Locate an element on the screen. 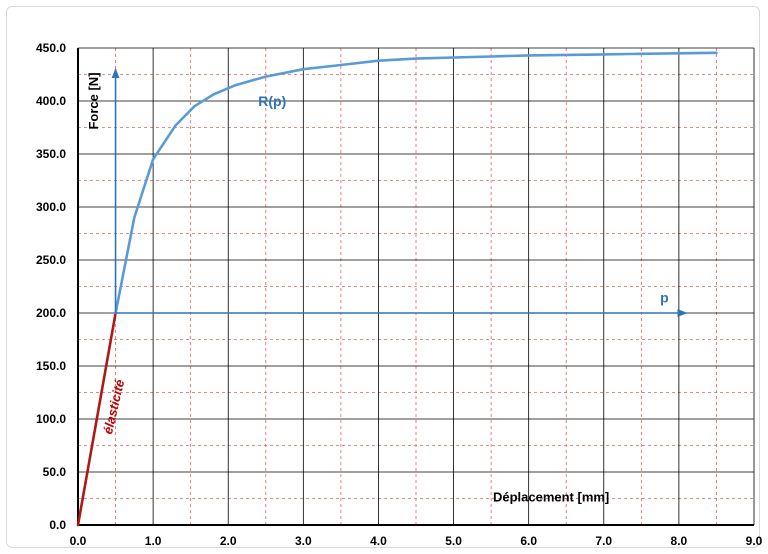  x-tick-label: 8.0 is located at coordinates (679, 541).